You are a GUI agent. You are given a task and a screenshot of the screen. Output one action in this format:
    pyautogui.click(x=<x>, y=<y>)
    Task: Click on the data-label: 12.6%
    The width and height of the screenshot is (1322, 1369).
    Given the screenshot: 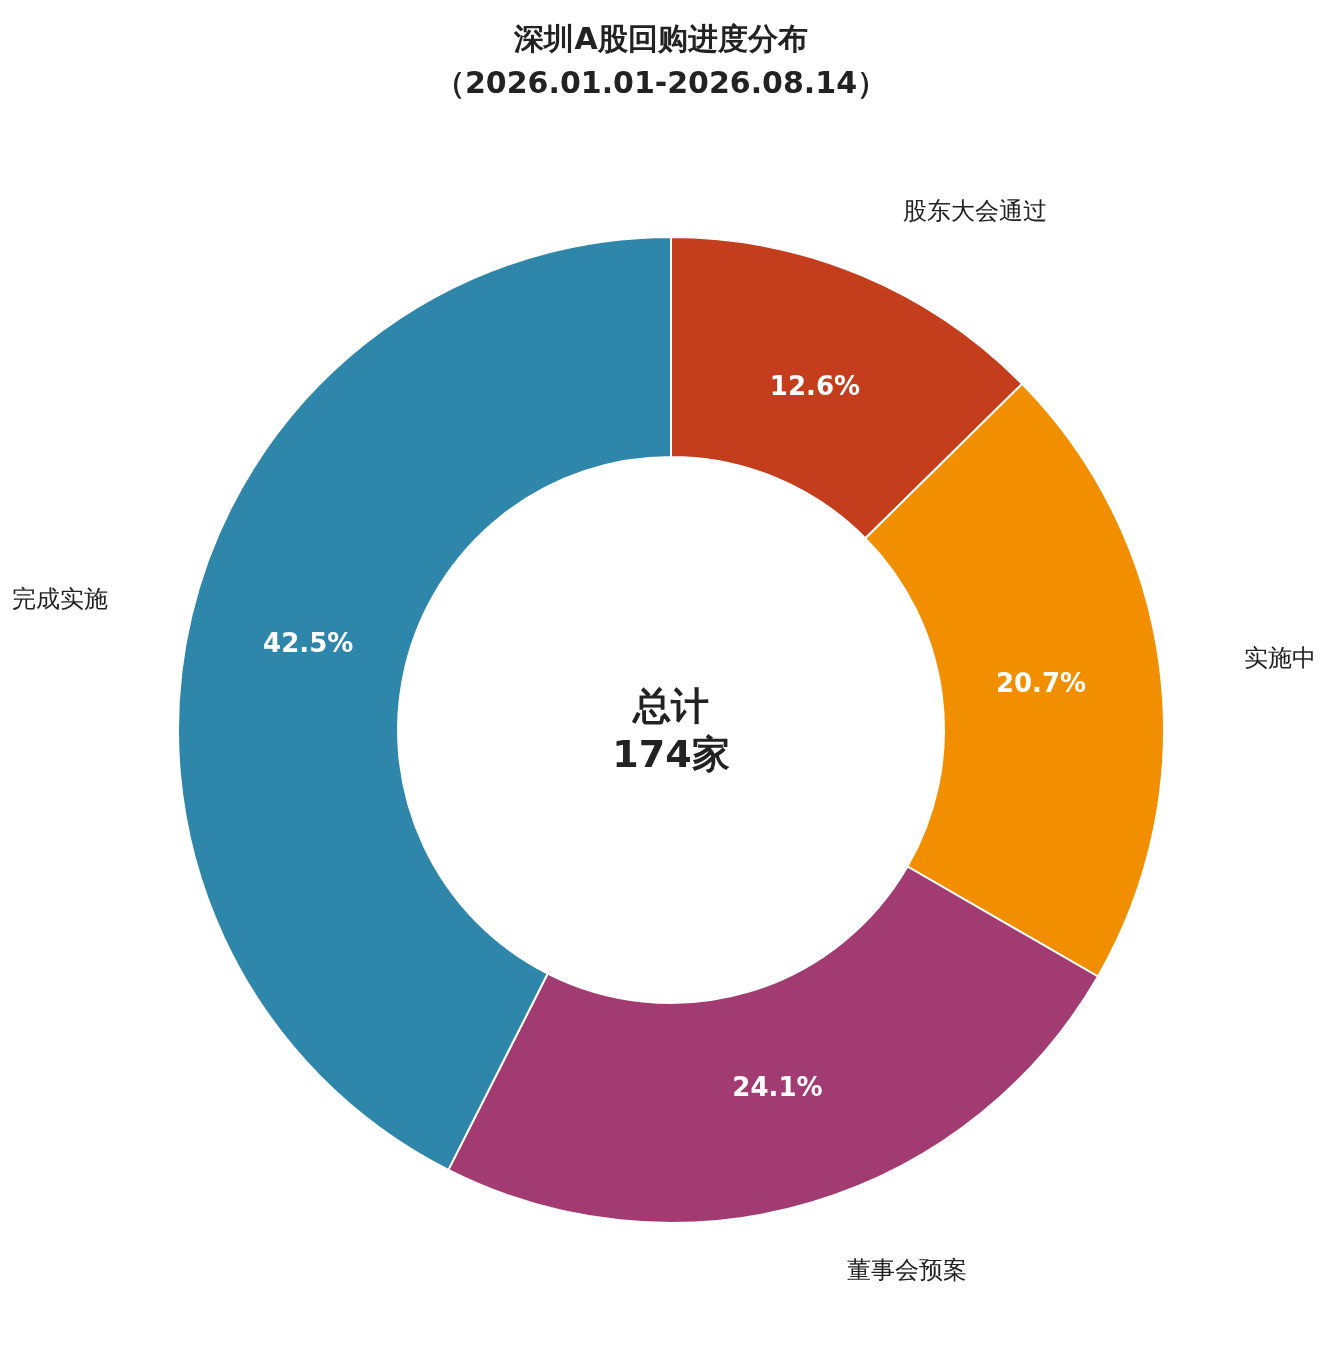 What is the action you would take?
    pyautogui.click(x=815, y=385)
    